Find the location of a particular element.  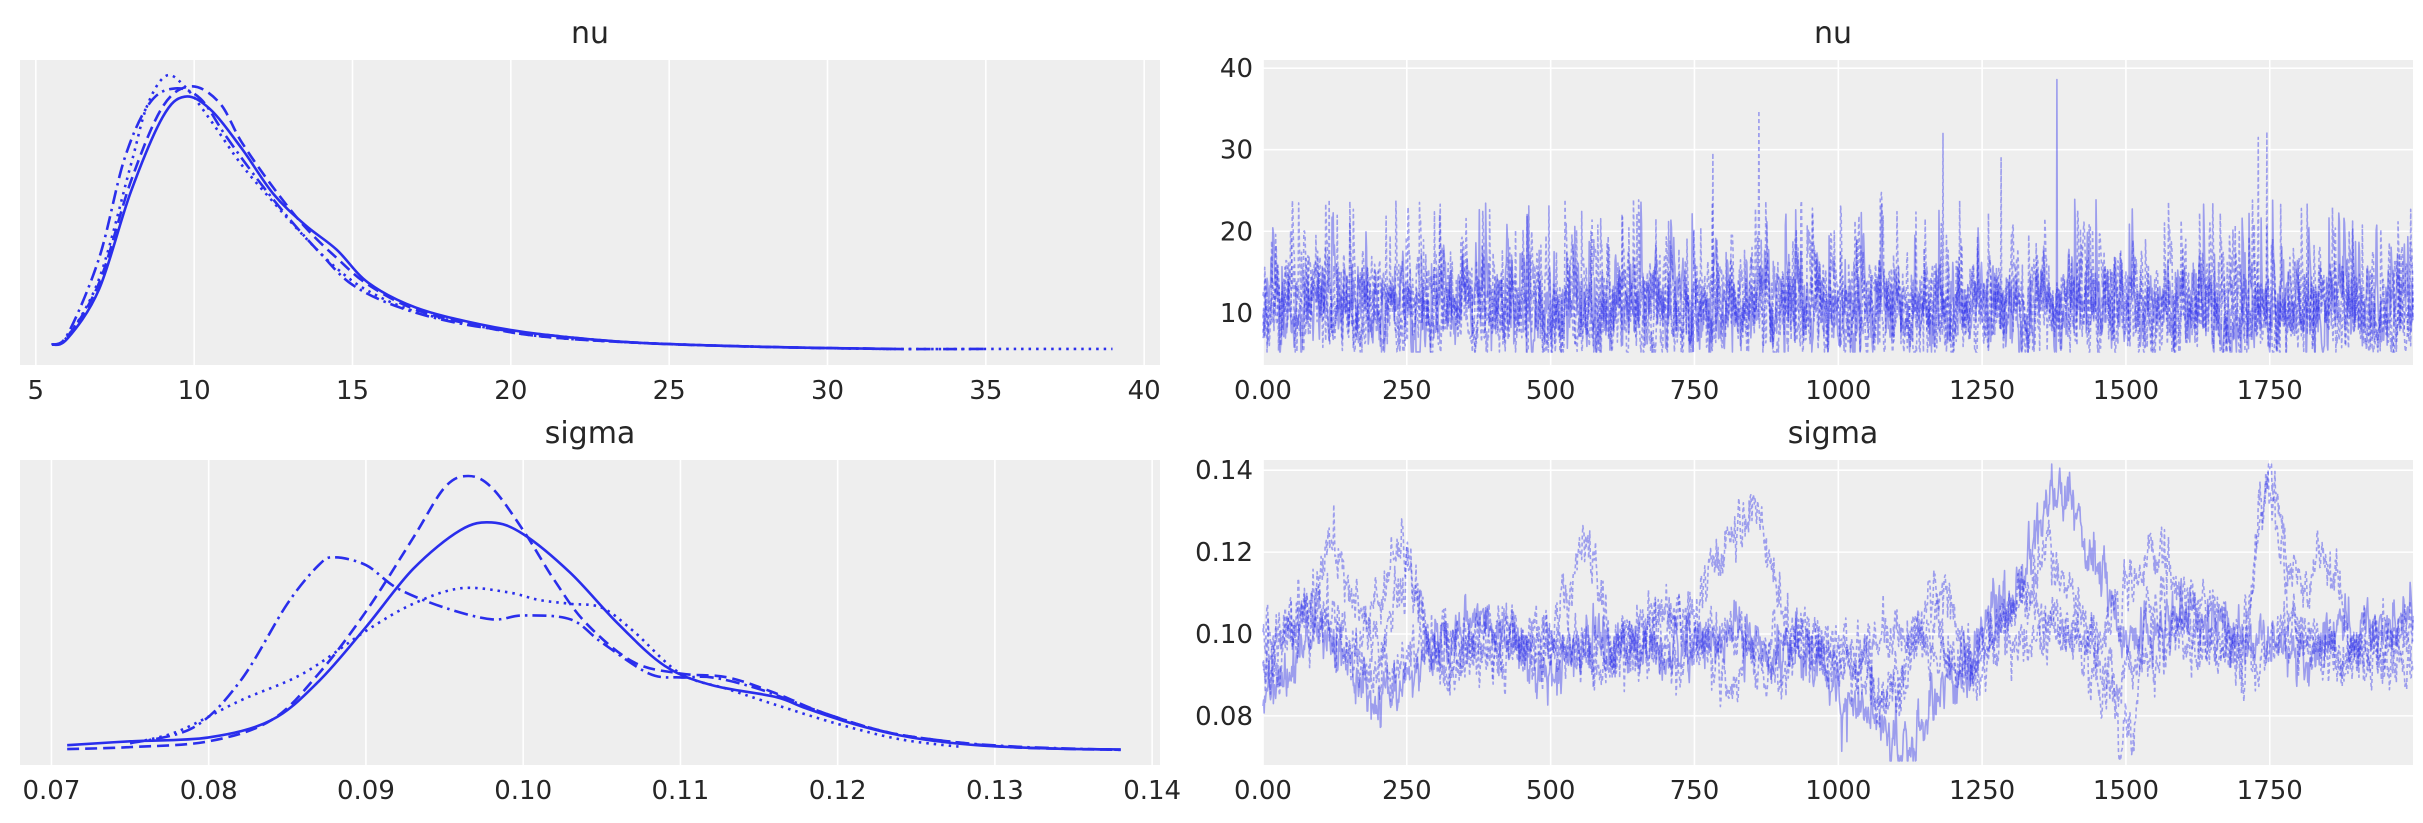

nu-density-title: nu is located at coordinates (590, 33).